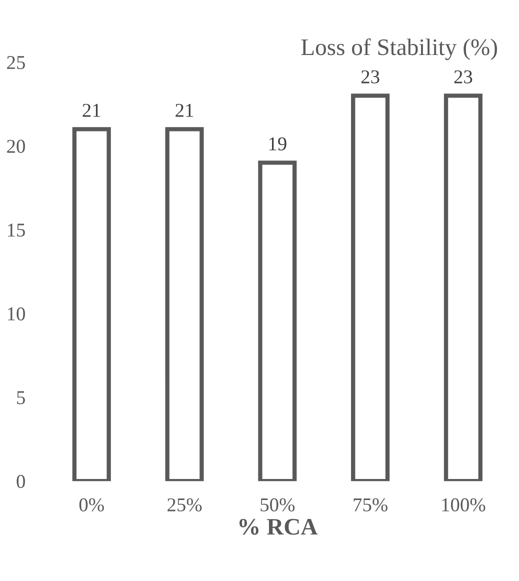  What do you see at coordinates (16, 230) in the screenshot?
I see `y-tick-label: 15` at bounding box center [16, 230].